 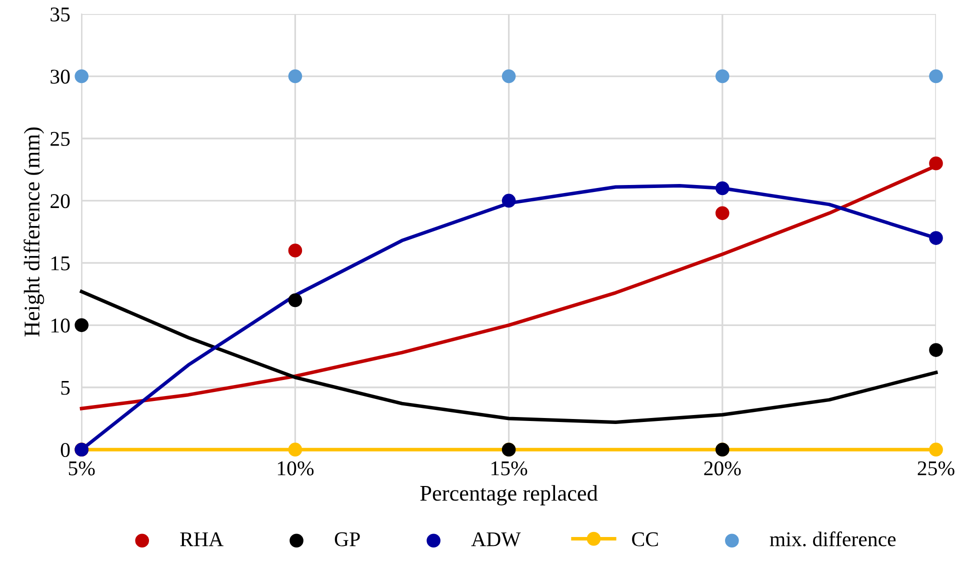 What do you see at coordinates (936, 468) in the screenshot?
I see `x-tick-label: 25%` at bounding box center [936, 468].